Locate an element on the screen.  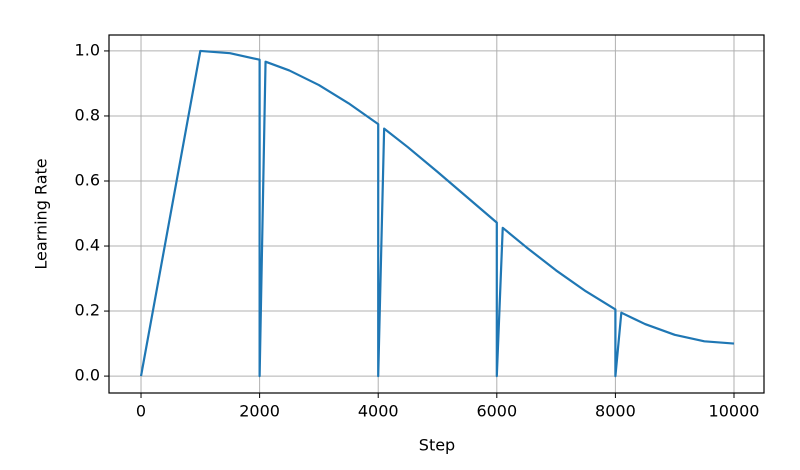
x-tick-label: 6000 is located at coordinates (496, 411).